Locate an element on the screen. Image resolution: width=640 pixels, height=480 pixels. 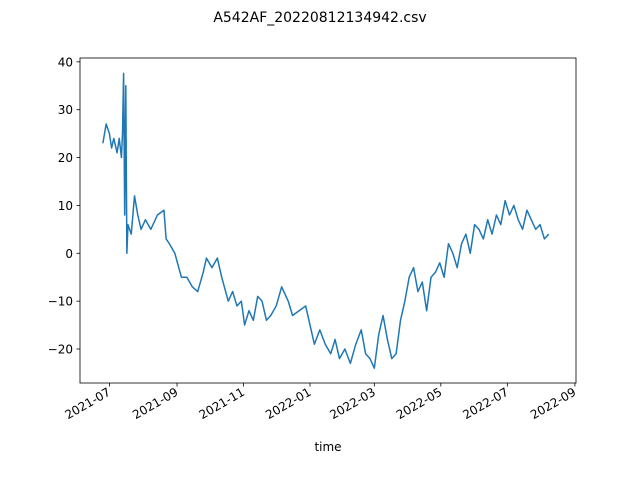
x-axis-label: time is located at coordinates (327, 447).